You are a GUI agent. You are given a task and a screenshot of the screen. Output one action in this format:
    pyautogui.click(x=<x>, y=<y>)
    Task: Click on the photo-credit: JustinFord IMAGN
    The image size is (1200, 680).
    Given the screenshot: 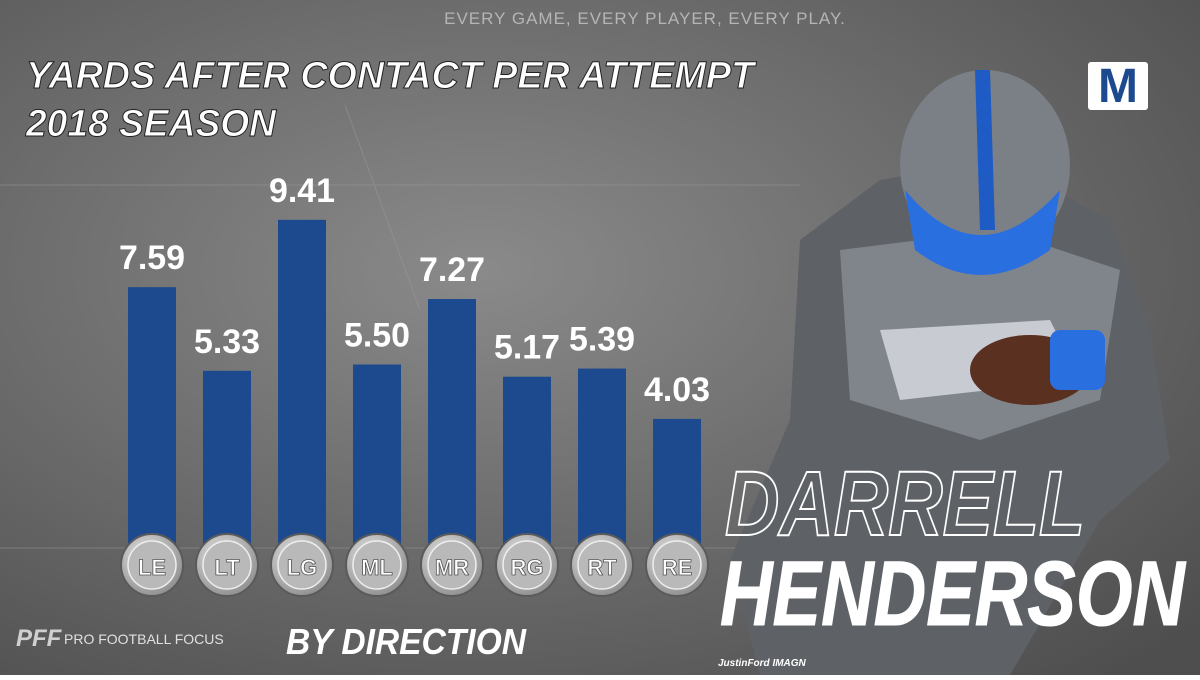 What is the action you would take?
    pyautogui.click(x=762, y=663)
    